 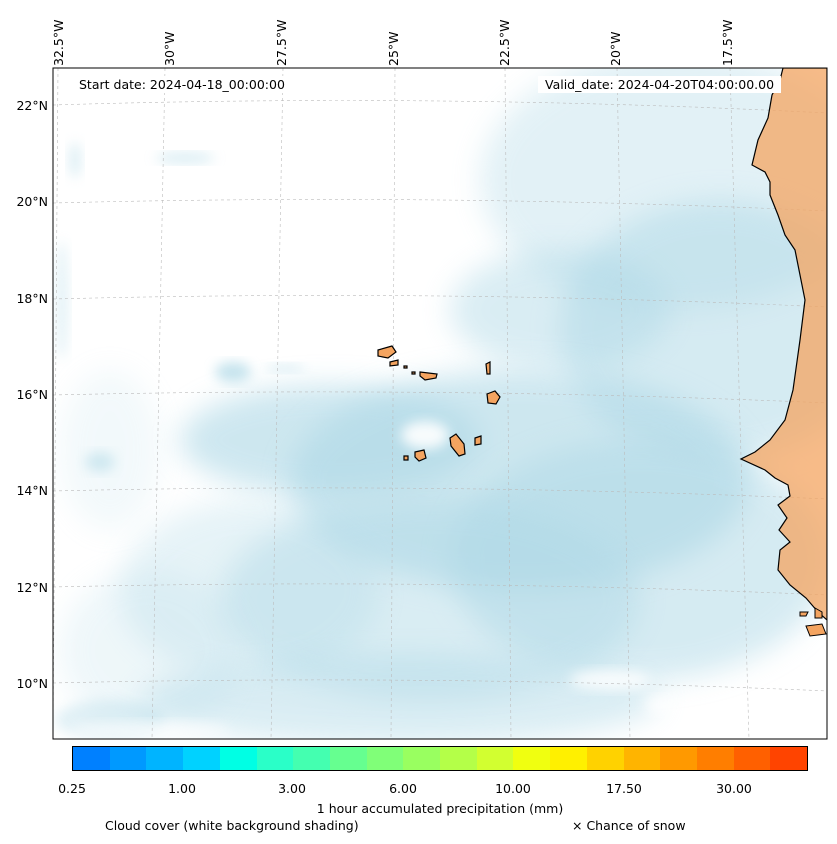 What do you see at coordinates (292, 788) in the screenshot?
I see `colorbar-tick-label: 3.00` at bounding box center [292, 788].